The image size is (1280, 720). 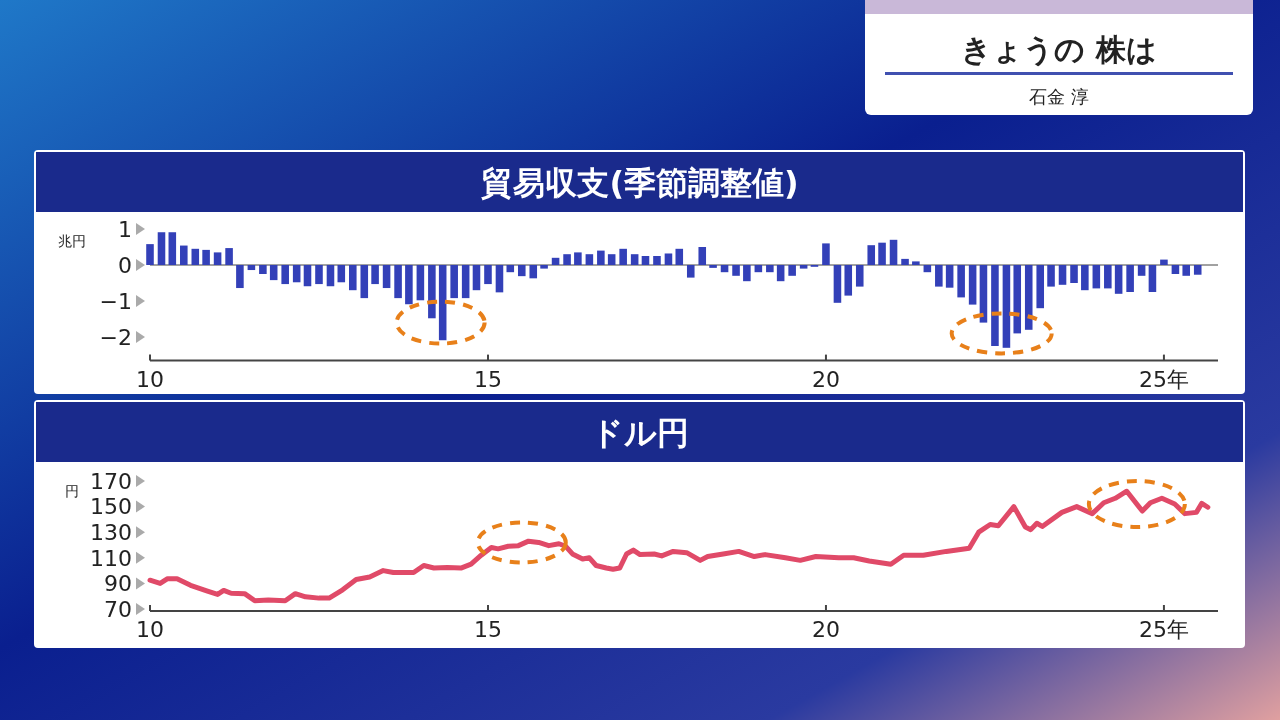 I want to click on y-tick-label: 170, so click(x=111, y=481).